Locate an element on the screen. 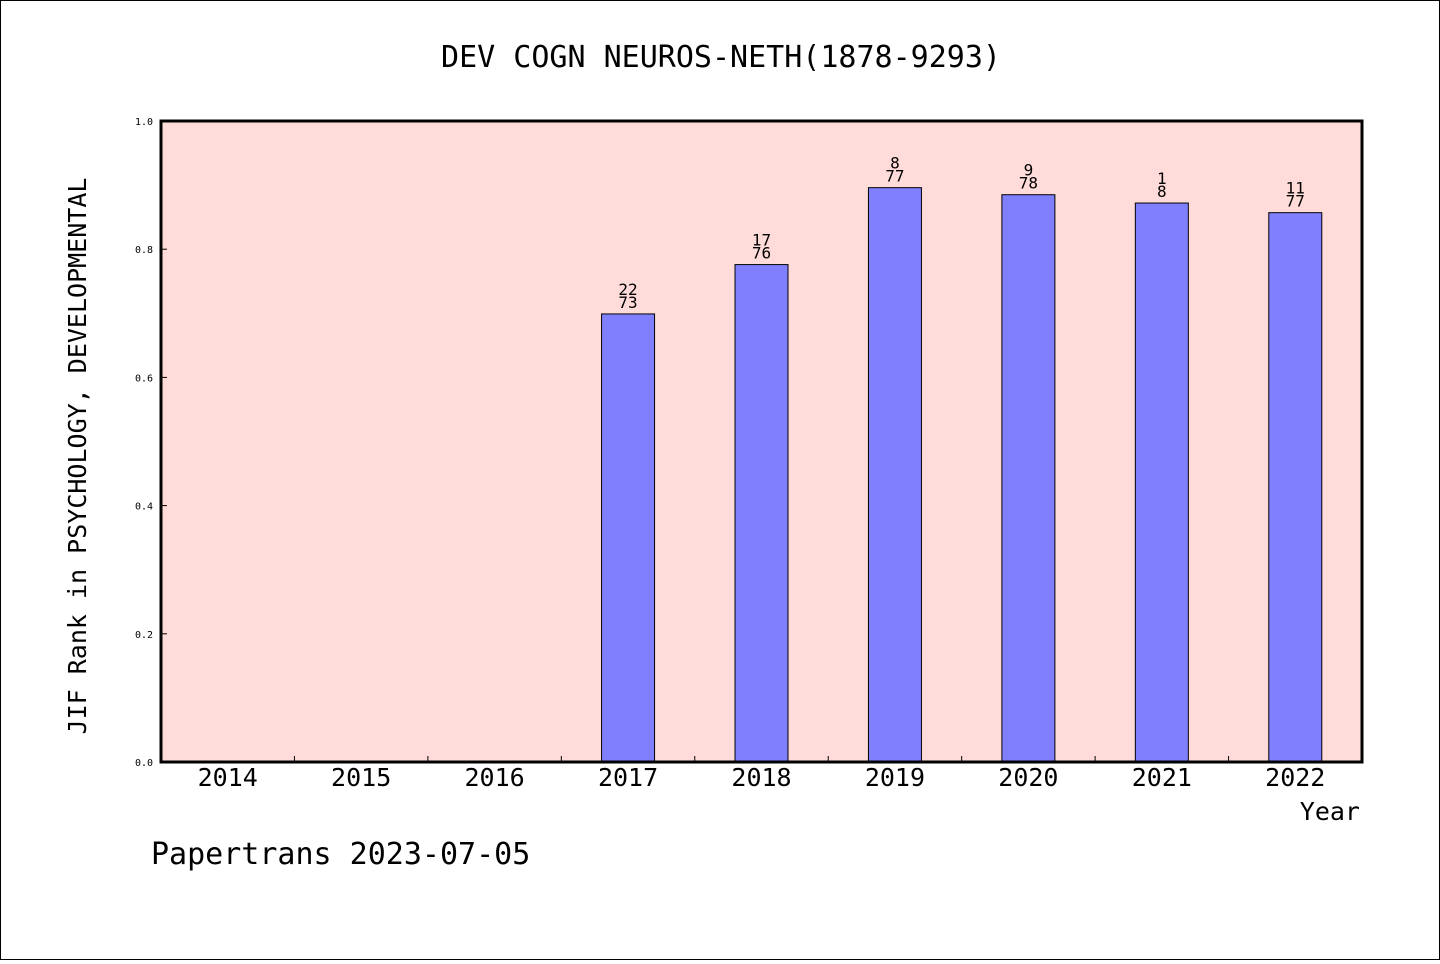 This screenshot has height=964, width=1440. data-label-rank: 11 is located at coordinates (1295, 188).